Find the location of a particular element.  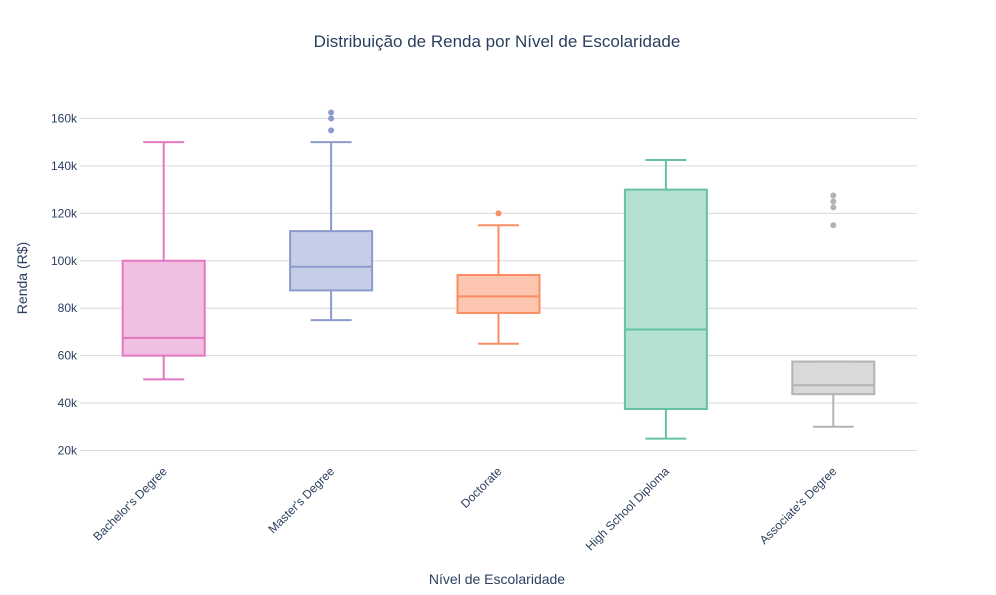

x-tick-label: Associate's Degree is located at coordinates (798, 505).